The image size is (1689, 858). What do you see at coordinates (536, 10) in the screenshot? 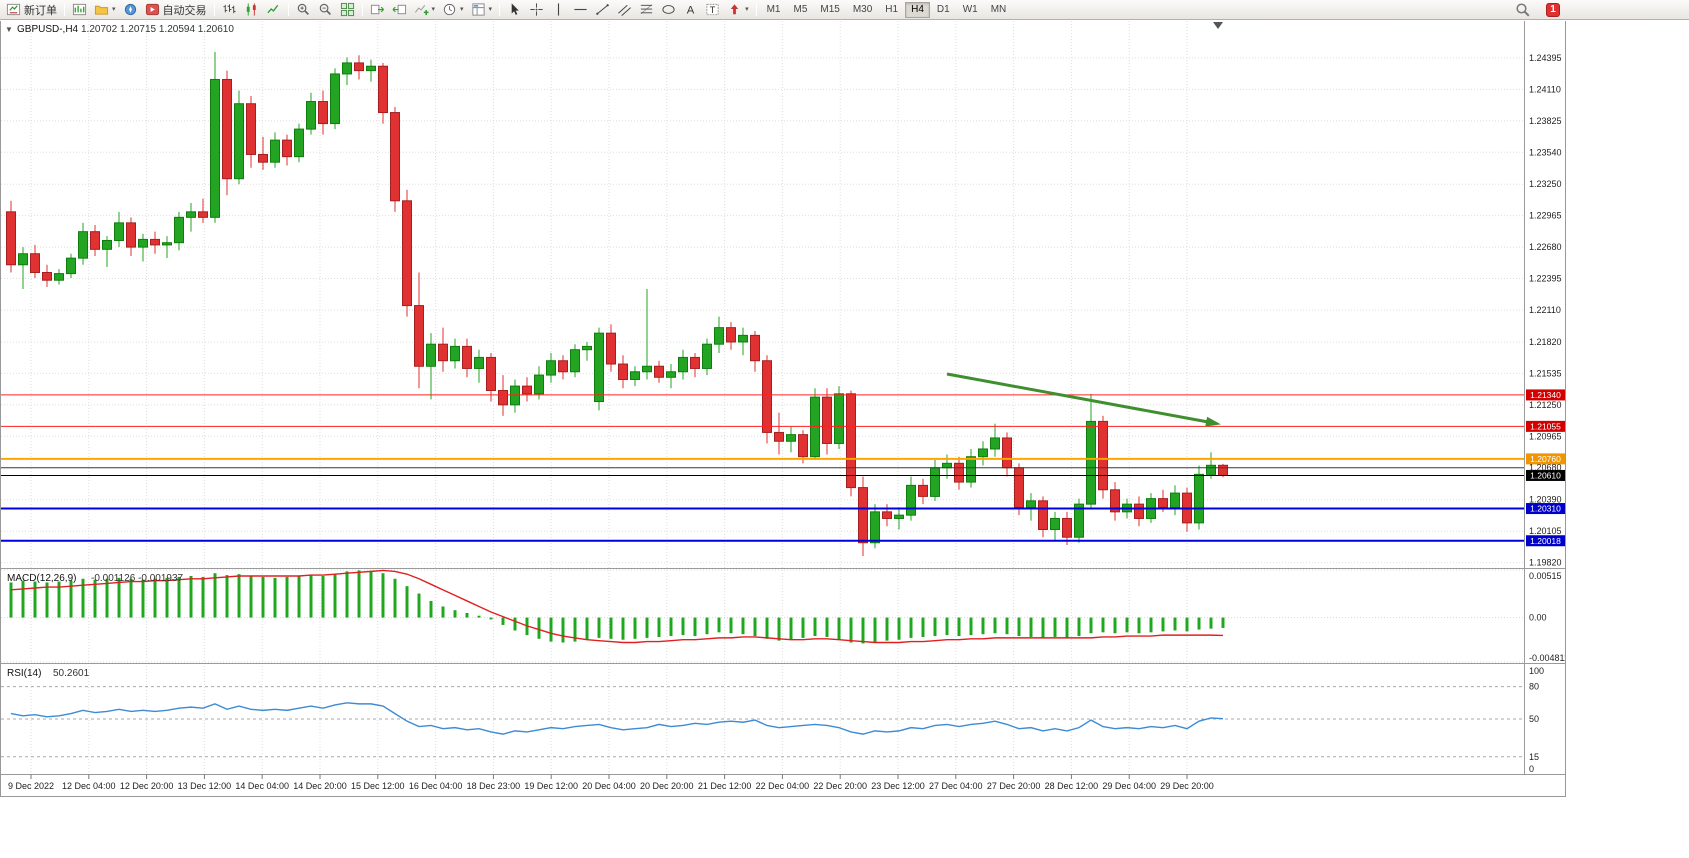
I see `crosshair-button` at bounding box center [536, 10].